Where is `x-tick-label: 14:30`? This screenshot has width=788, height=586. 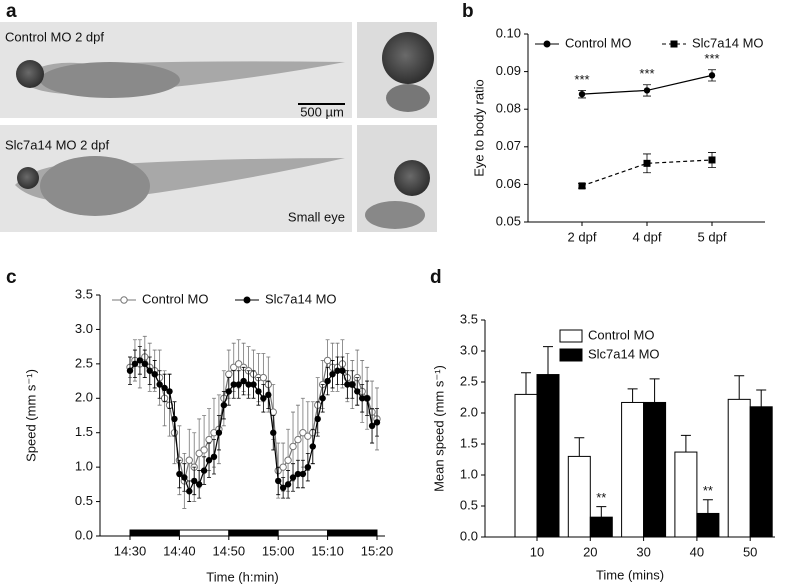 x-tick-label: 14:30 is located at coordinates (130, 550).